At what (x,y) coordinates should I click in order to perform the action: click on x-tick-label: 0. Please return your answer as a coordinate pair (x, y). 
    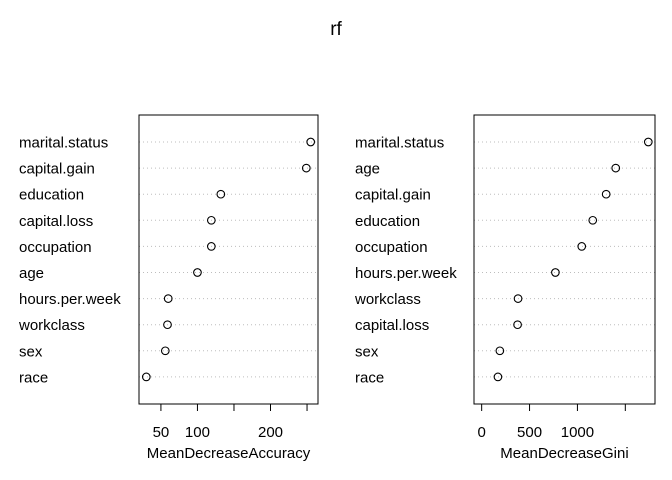
    Looking at the image, I should click on (481, 432).